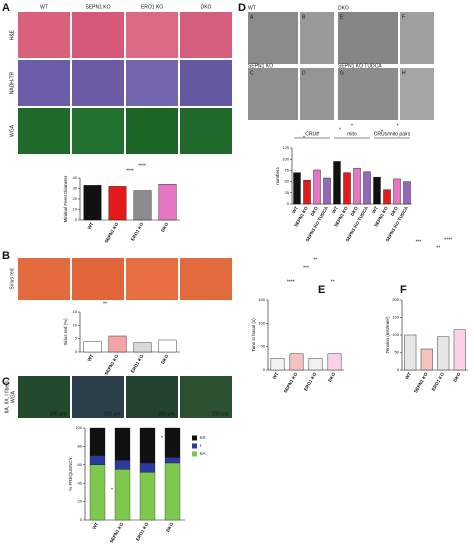 The image size is (474, 546). What do you see at coordinates (404, 73) in the screenshot?
I see `image-letter: H` at bounding box center [404, 73].